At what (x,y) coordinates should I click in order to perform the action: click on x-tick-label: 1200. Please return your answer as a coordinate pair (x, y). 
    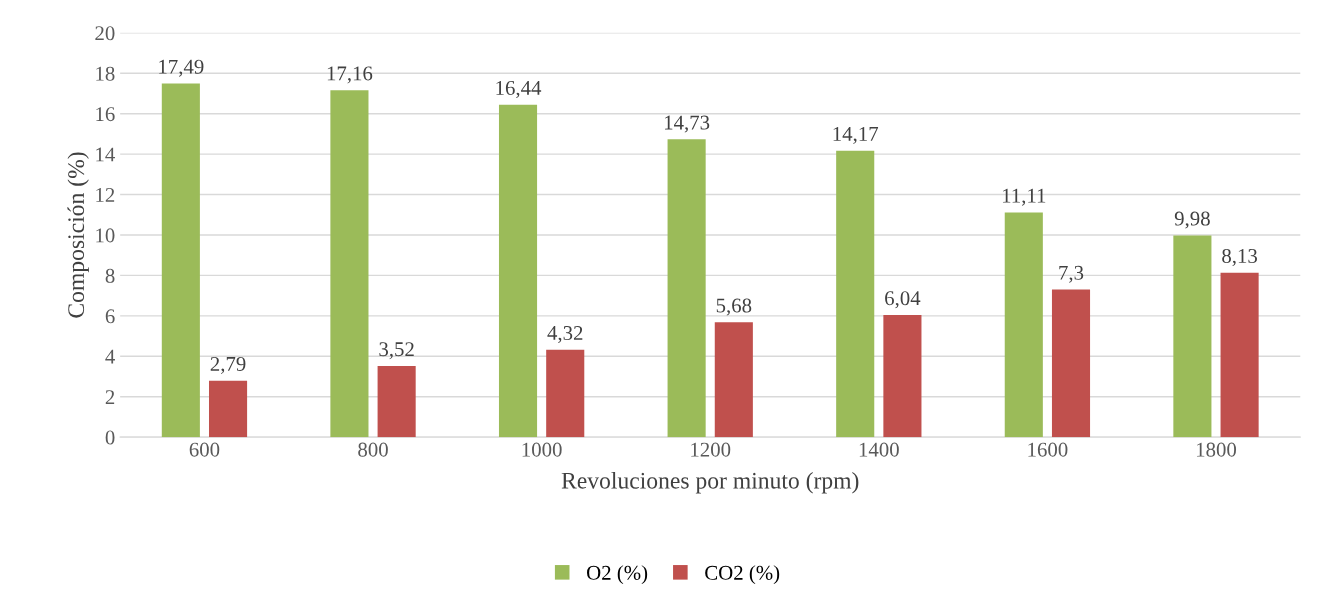
    Looking at the image, I should click on (711, 449).